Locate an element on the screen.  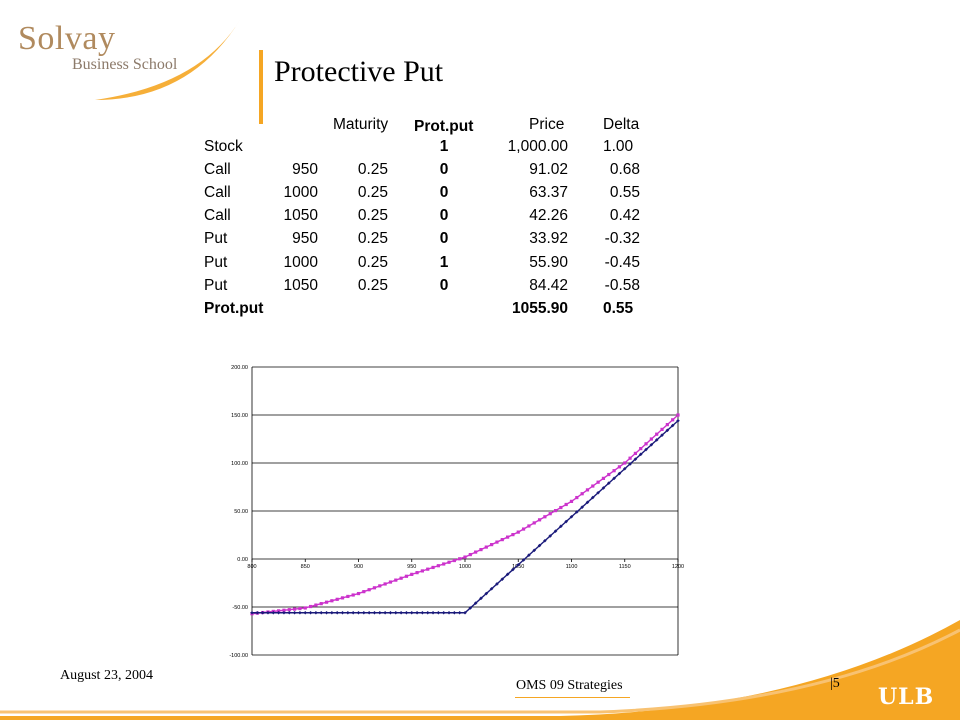
row-delta: 0.55 is located at coordinates (624, 192).